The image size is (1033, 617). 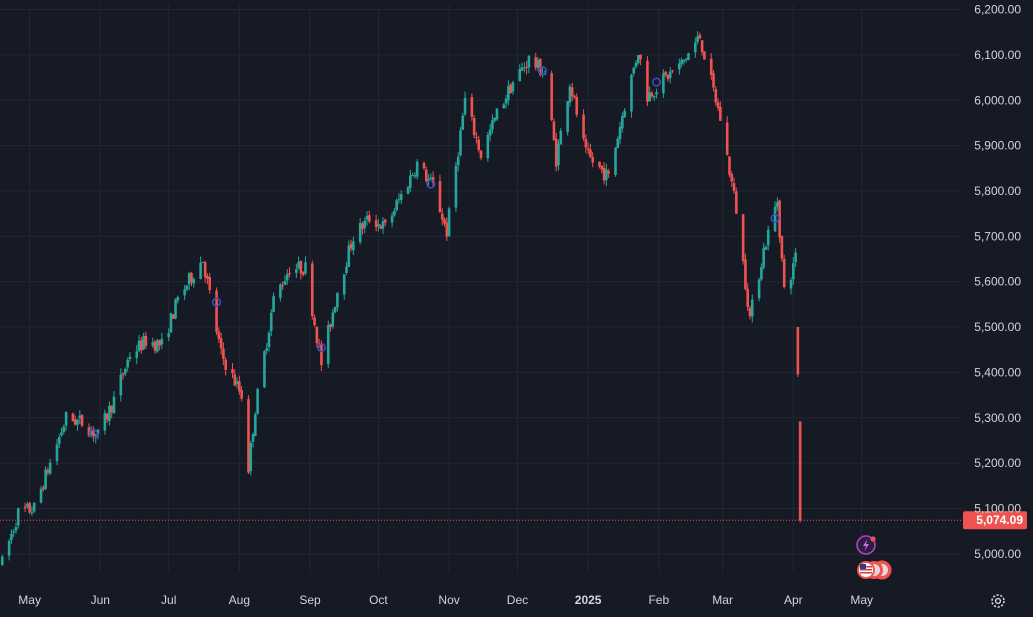 I want to click on y-tick-label: 5,700.00, so click(x=997, y=236).